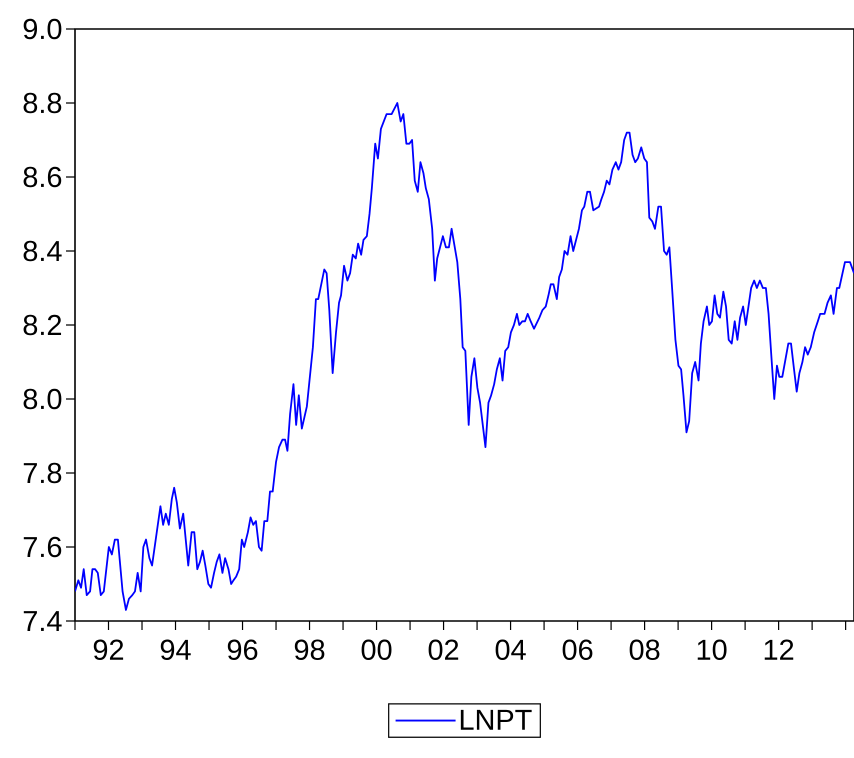 The height and width of the screenshot is (758, 854). Describe the element at coordinates (175, 650) in the screenshot. I see `x-tick-label: 94` at that location.